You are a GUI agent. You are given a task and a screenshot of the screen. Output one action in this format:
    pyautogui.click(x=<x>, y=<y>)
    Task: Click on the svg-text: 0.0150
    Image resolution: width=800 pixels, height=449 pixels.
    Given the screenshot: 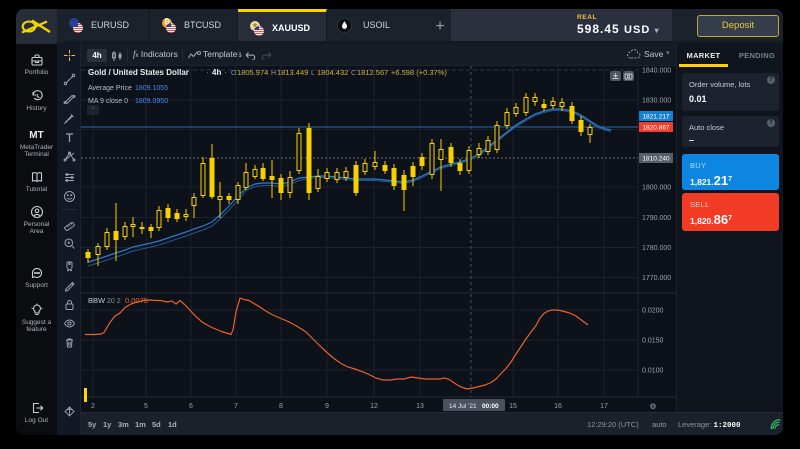 What is the action you would take?
    pyautogui.click(x=653, y=341)
    